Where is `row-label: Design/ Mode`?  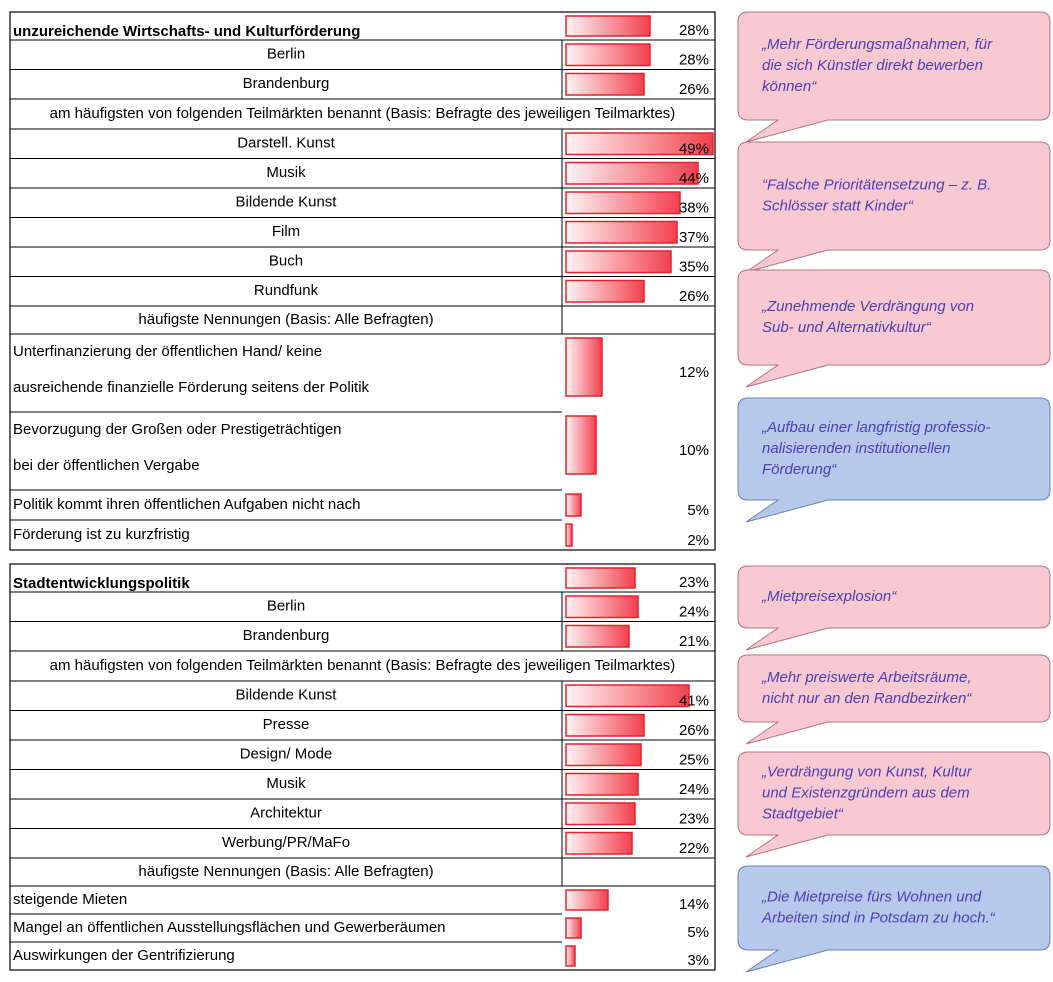 row-label: Design/ Mode is located at coordinates (286, 754).